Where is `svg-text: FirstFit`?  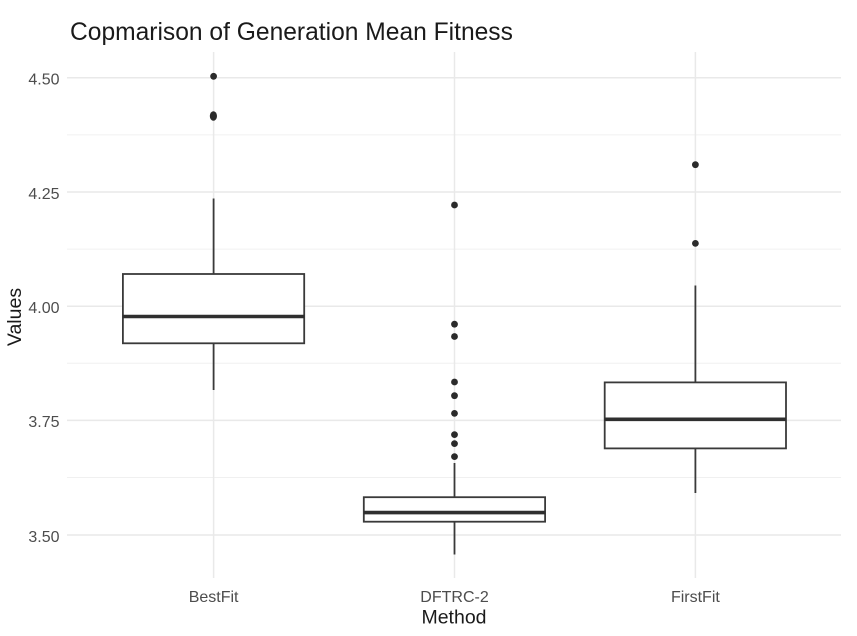
svg-text: FirstFit is located at coordinates (695, 597).